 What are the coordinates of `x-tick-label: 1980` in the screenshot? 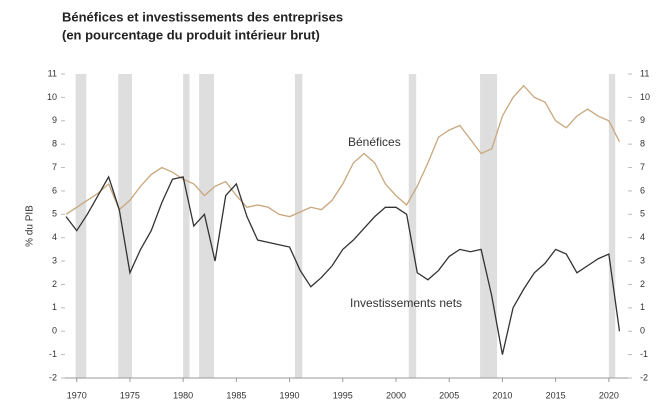 It's located at (183, 395).